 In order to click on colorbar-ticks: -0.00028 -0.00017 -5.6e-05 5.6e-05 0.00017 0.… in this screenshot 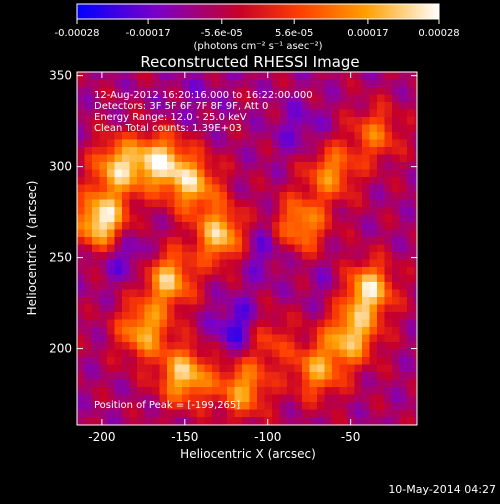, I will do `click(257, 29)`.